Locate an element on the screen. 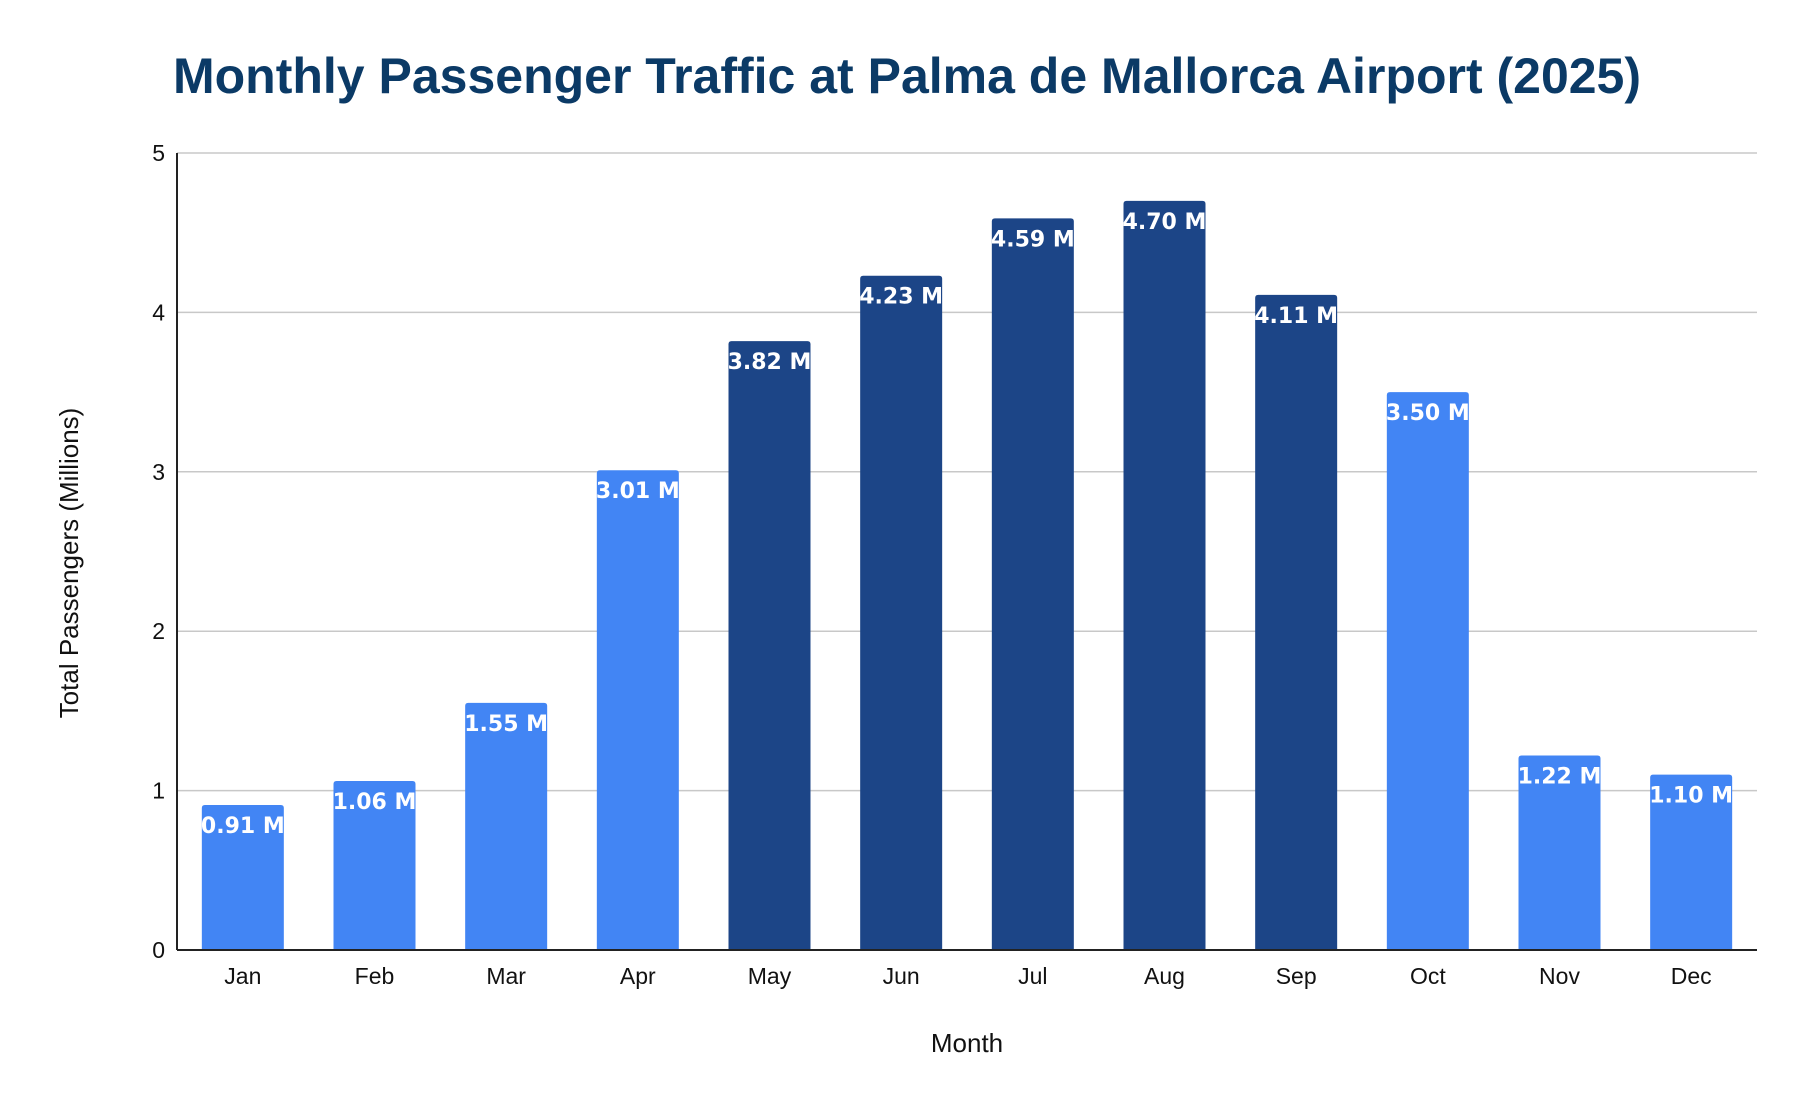 This screenshot has width=1806, height=1108. bar-aug is located at coordinates (1164, 575).